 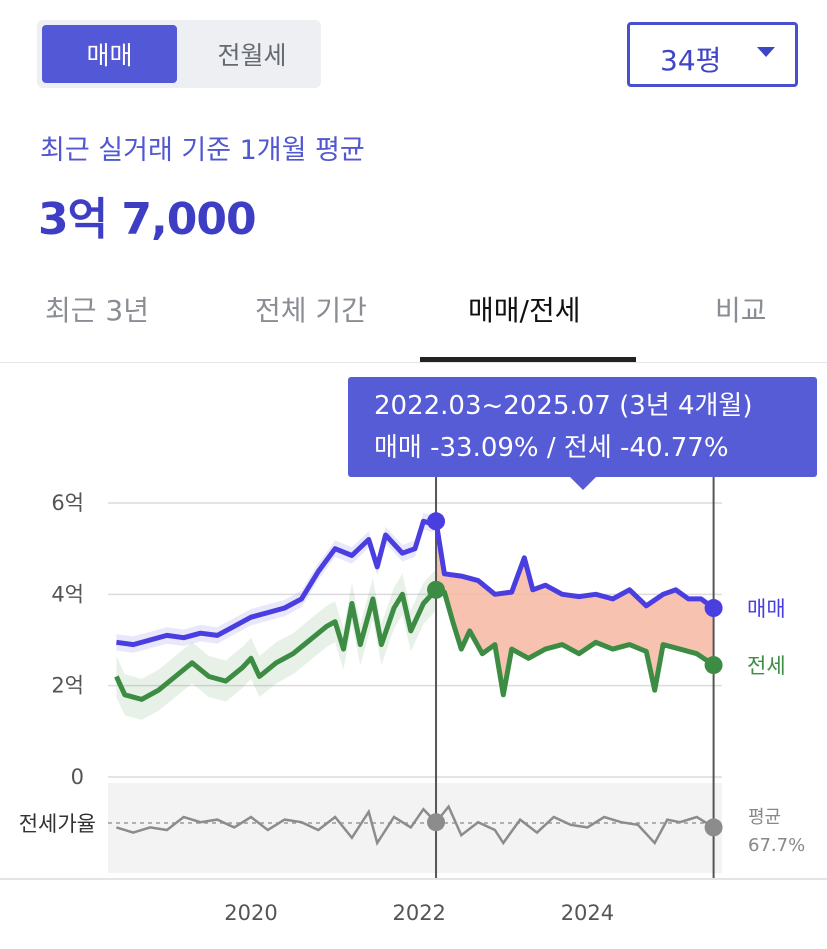 I want to click on tab-divider, so click(x=413, y=362).